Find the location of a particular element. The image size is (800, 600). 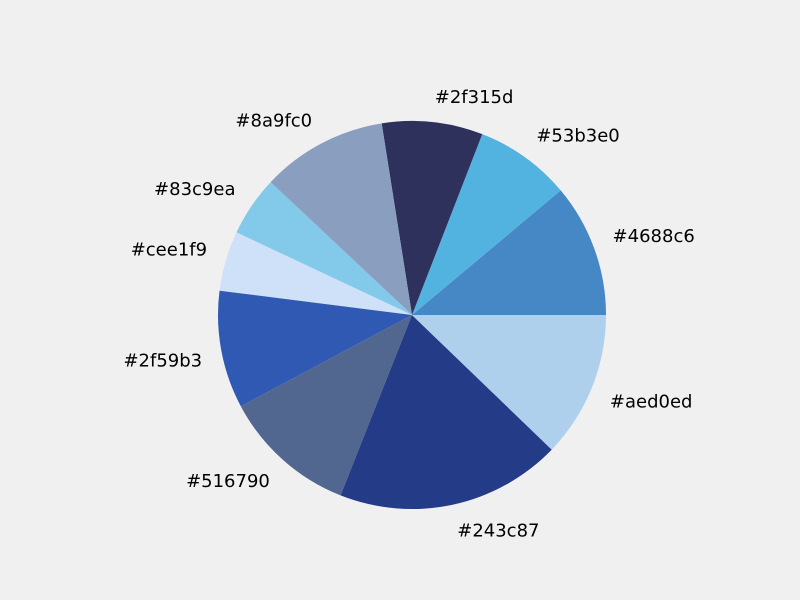

pie-label-cee1f9: #cee1f9 is located at coordinates (169, 249).